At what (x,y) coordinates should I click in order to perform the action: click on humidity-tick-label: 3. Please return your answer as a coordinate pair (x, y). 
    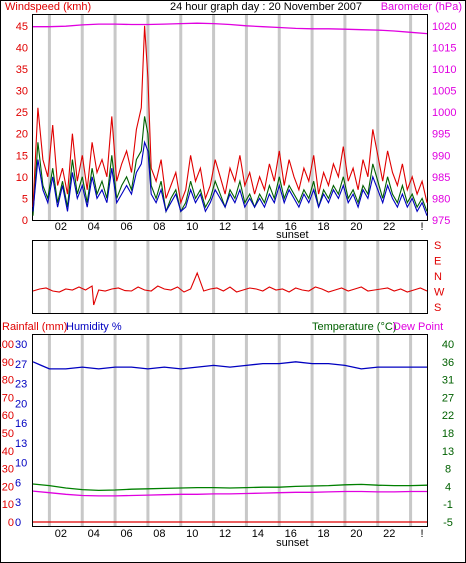
    Looking at the image, I should click on (18, 503).